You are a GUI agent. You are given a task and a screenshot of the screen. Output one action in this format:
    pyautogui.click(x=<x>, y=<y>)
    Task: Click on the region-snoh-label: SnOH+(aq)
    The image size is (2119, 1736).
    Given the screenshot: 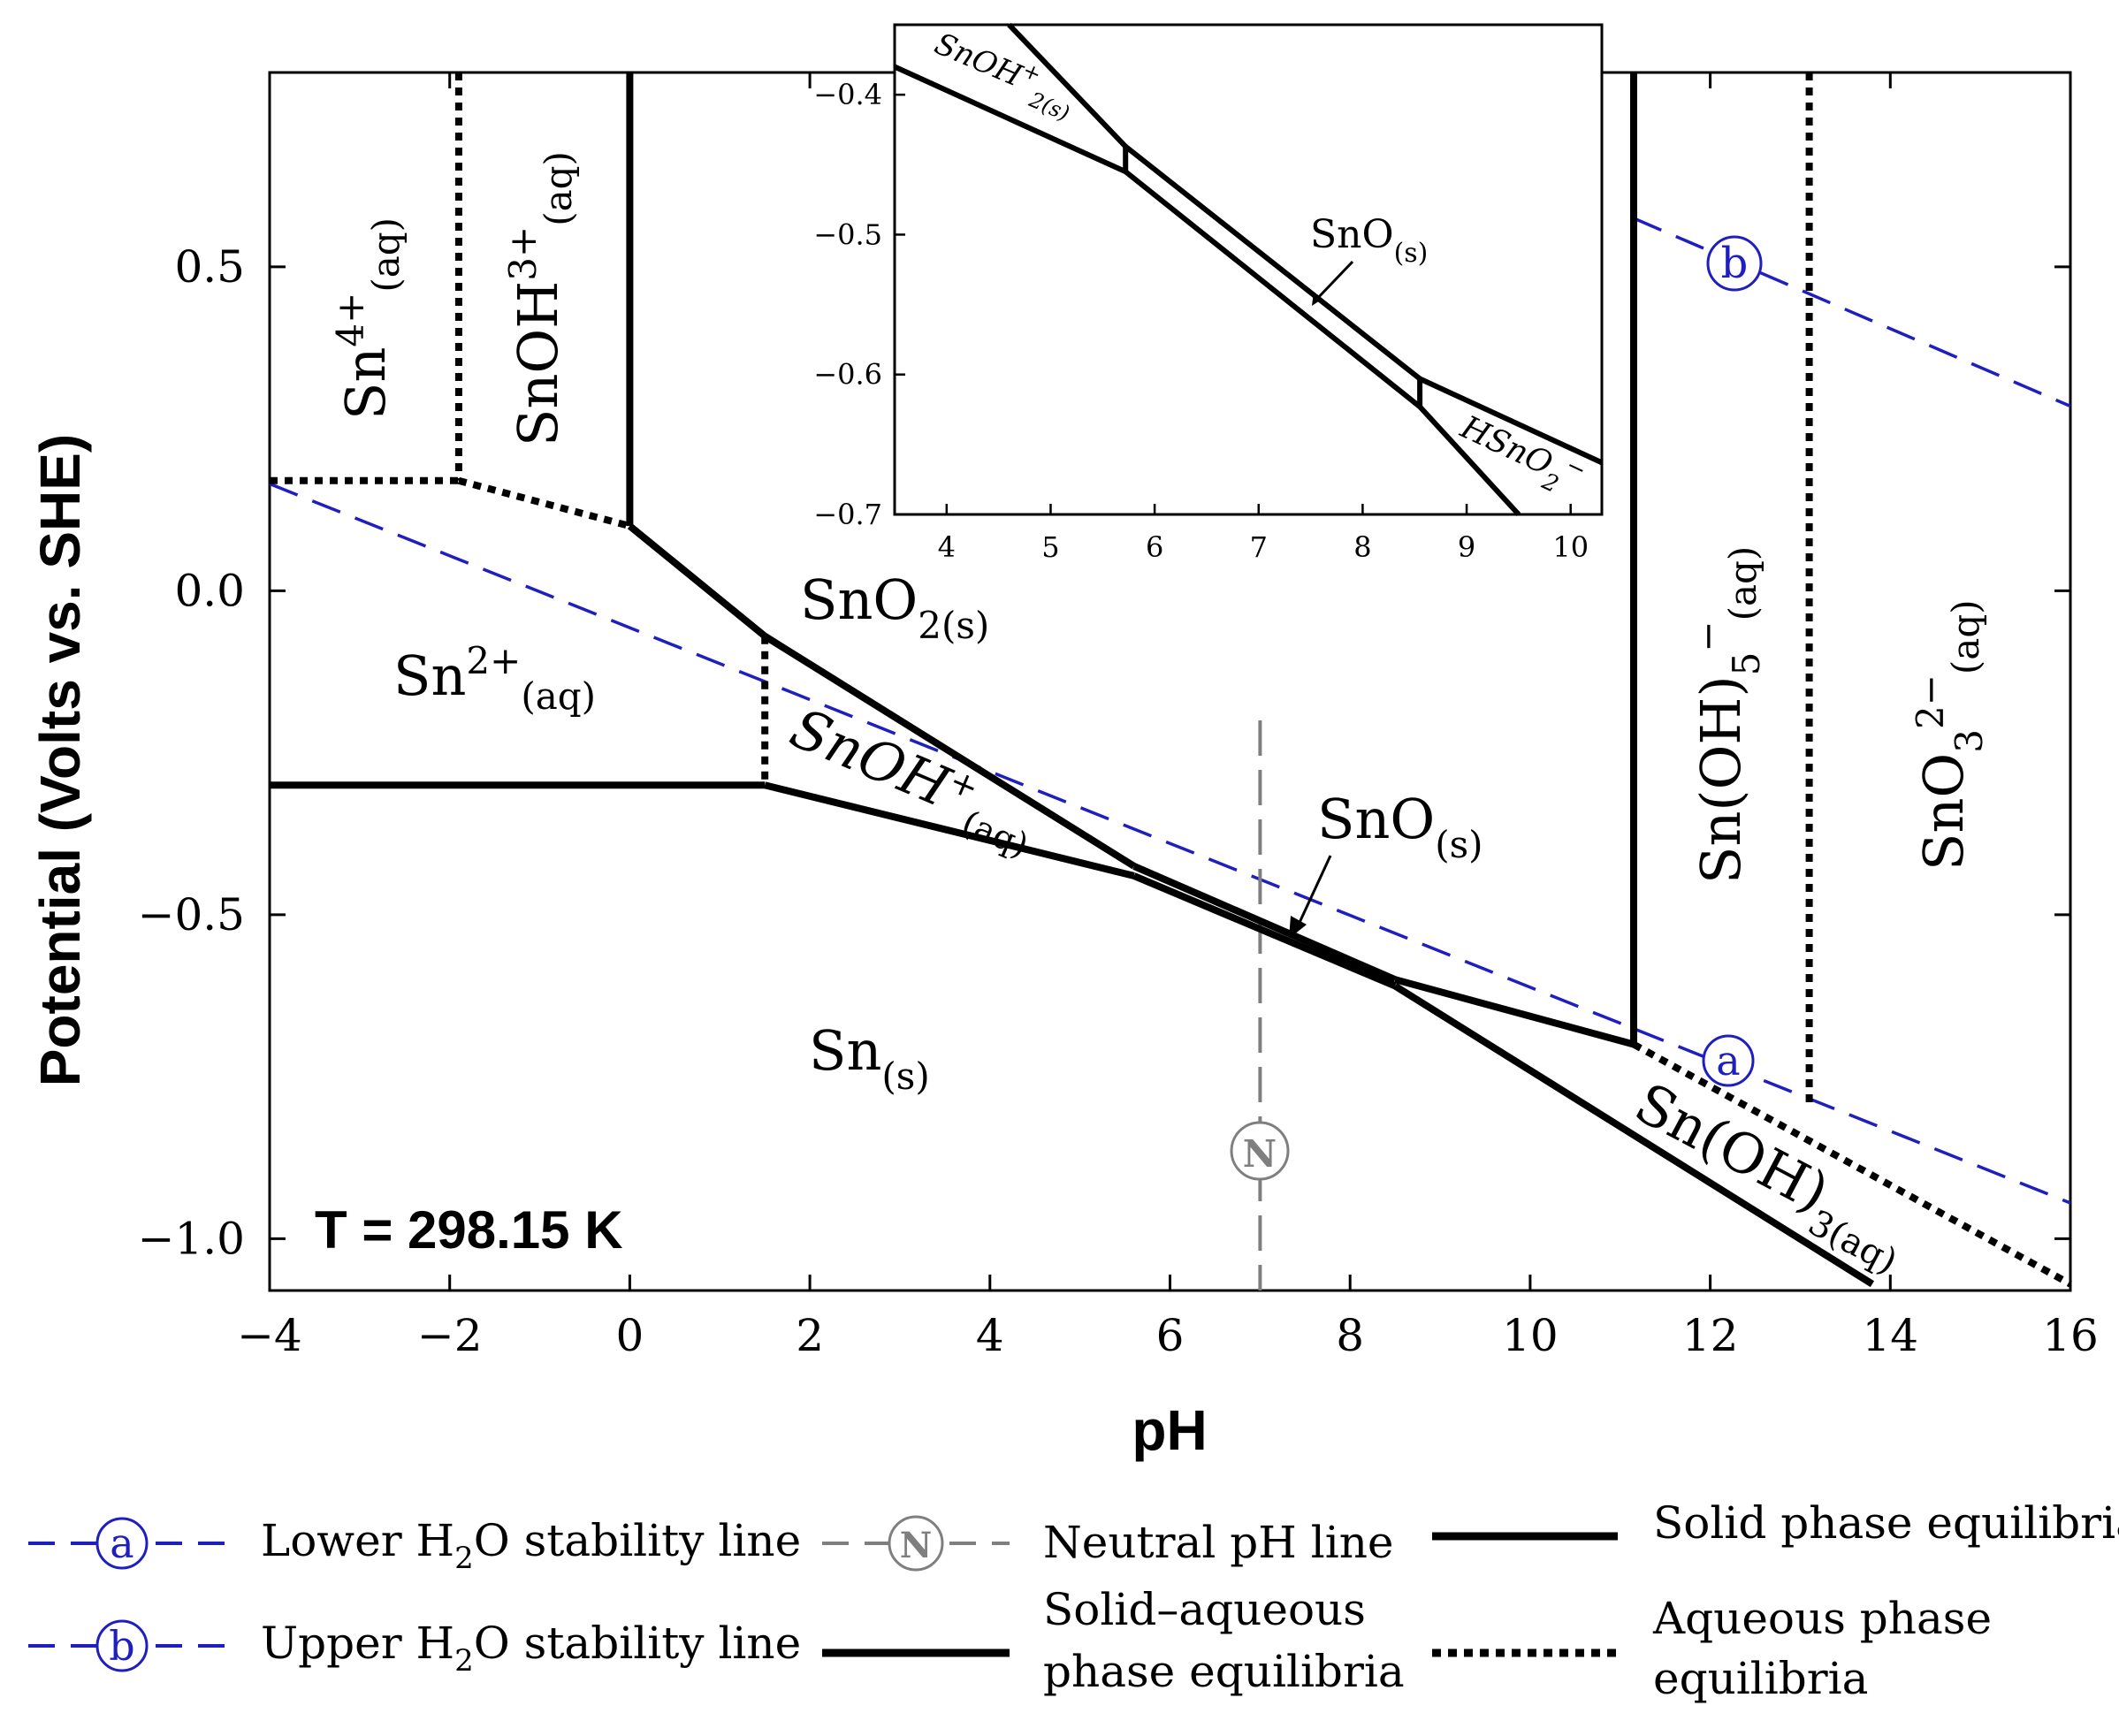 What is the action you would take?
    pyautogui.click(x=913, y=780)
    